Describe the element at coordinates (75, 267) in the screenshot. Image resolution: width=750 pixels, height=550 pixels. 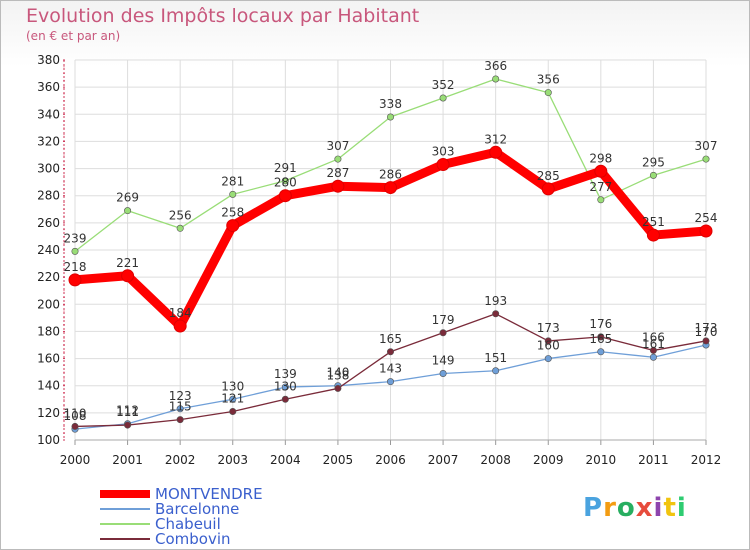
I see `data-label: 218` at that location.